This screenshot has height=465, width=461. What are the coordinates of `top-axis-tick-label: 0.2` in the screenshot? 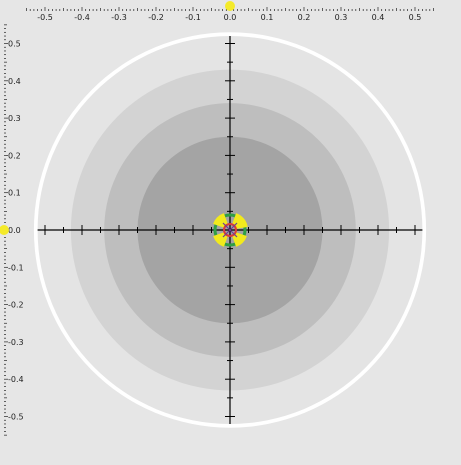 It's located at (304, 17).